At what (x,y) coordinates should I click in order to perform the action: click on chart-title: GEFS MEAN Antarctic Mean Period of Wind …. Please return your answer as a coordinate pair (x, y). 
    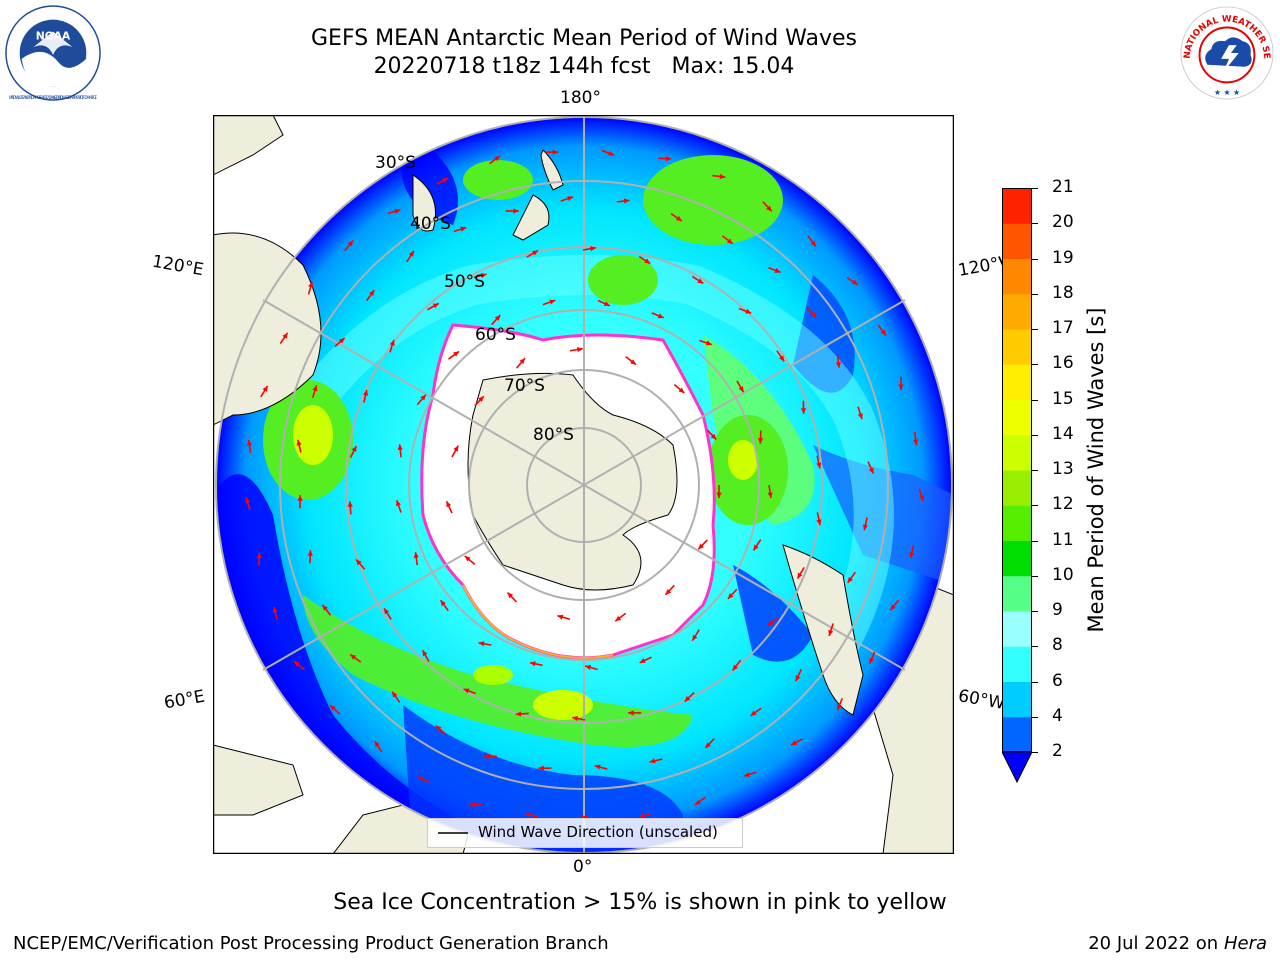
    Looking at the image, I should click on (584, 38).